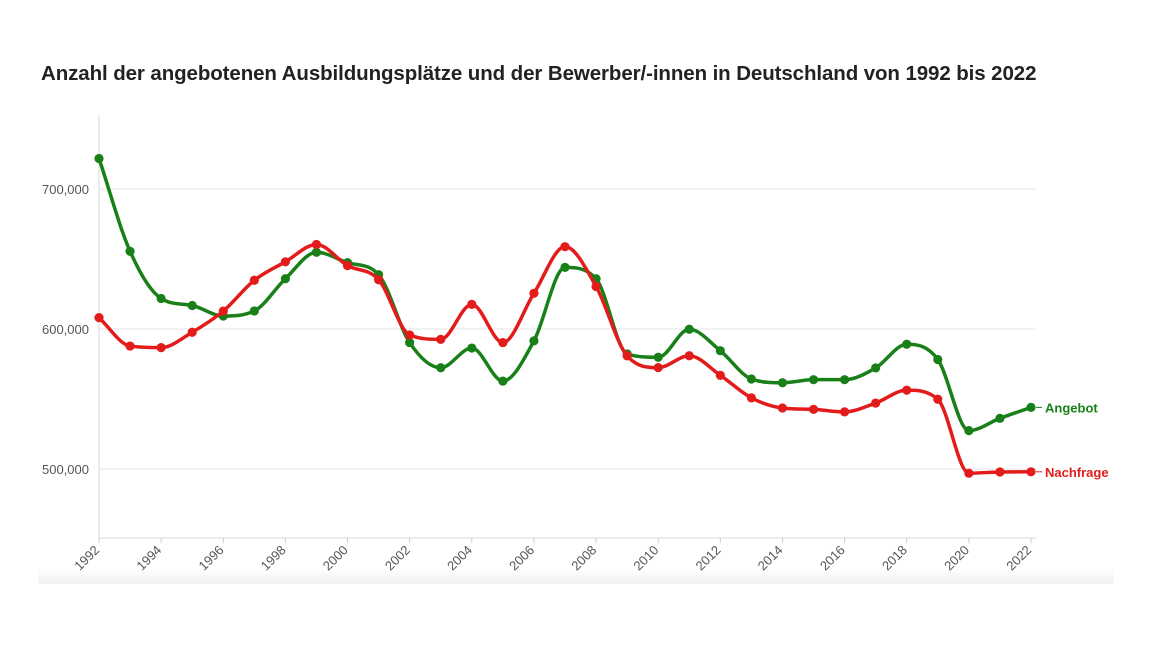  Describe the element at coordinates (576, 576) in the screenshot. I see `bottom-shadow` at that location.